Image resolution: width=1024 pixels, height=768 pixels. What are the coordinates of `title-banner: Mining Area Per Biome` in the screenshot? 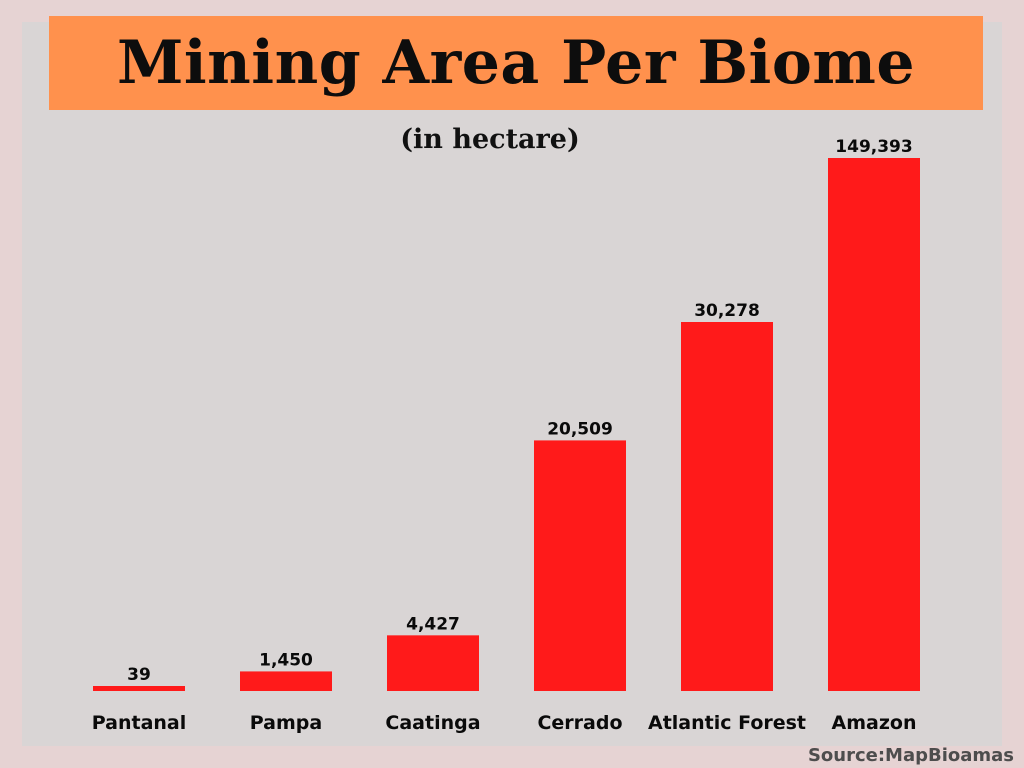 It's located at (516, 63).